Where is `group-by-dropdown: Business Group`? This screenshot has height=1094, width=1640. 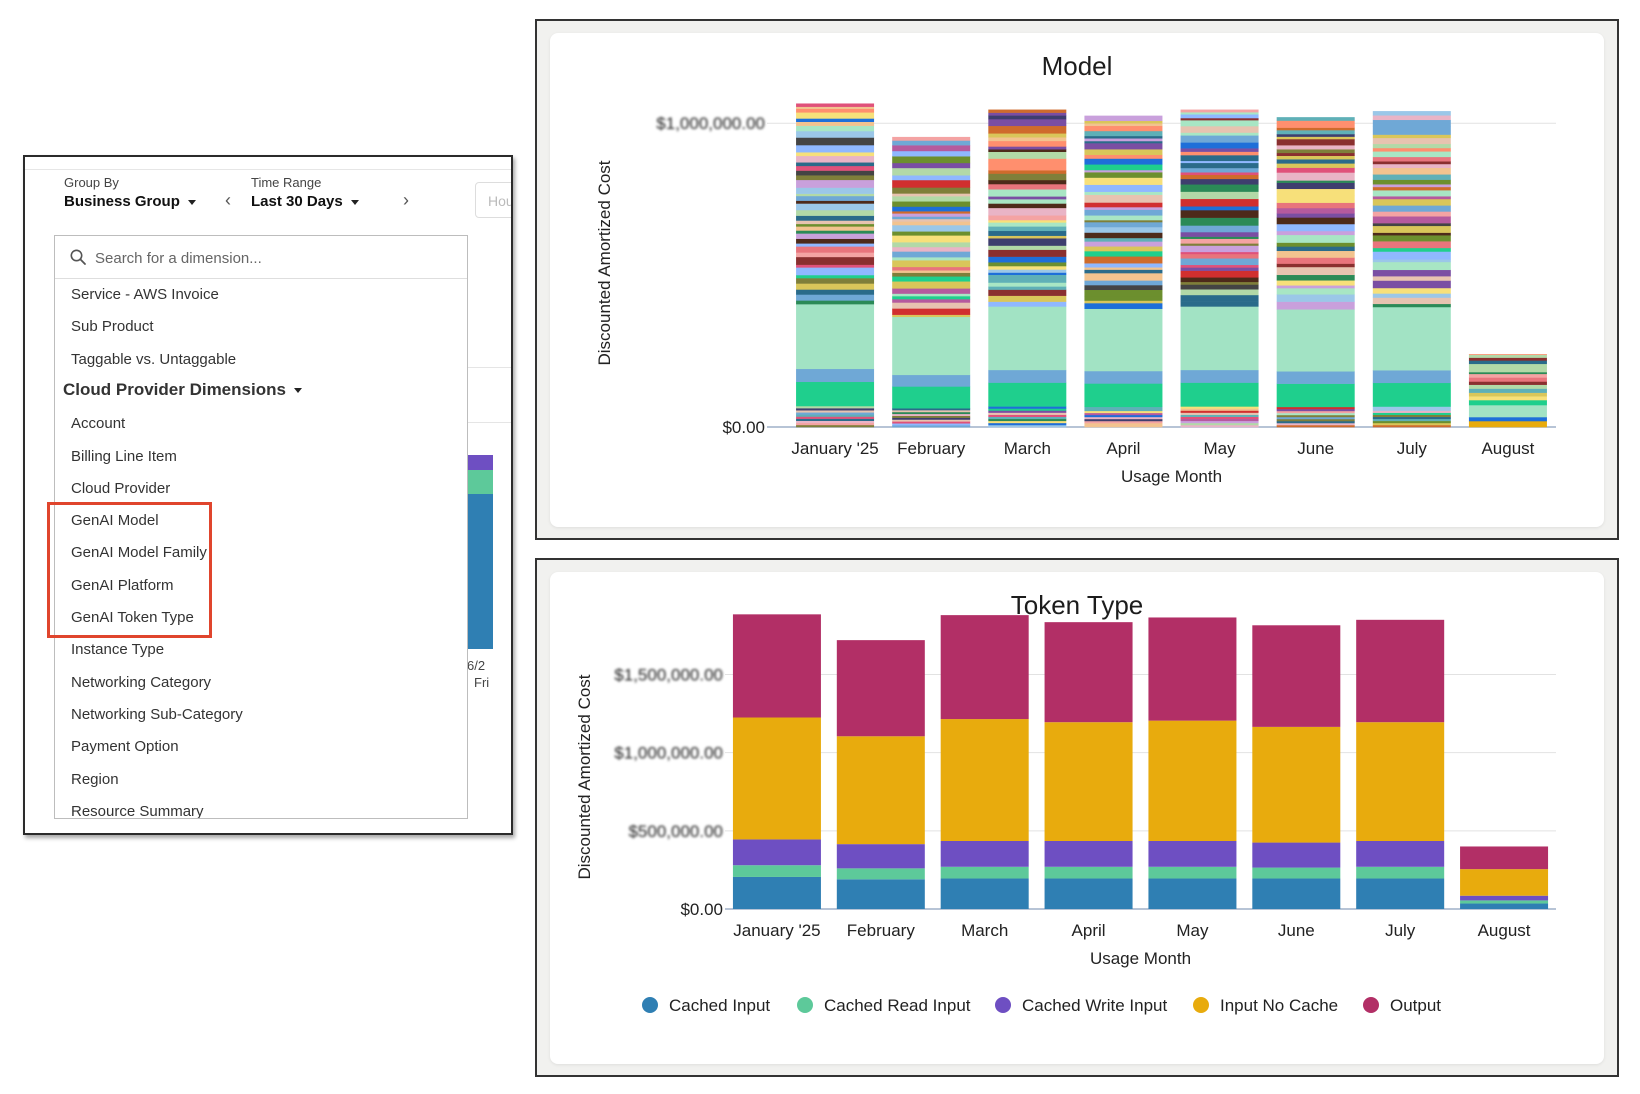
group-by-dropdown: Business Group is located at coordinates (130, 201).